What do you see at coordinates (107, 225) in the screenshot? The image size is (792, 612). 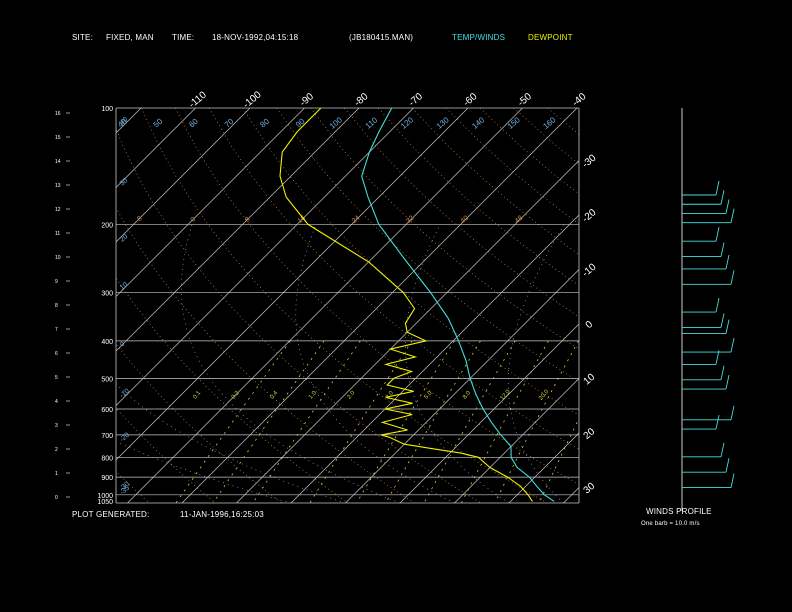 I see `pressure-label: 200` at bounding box center [107, 225].